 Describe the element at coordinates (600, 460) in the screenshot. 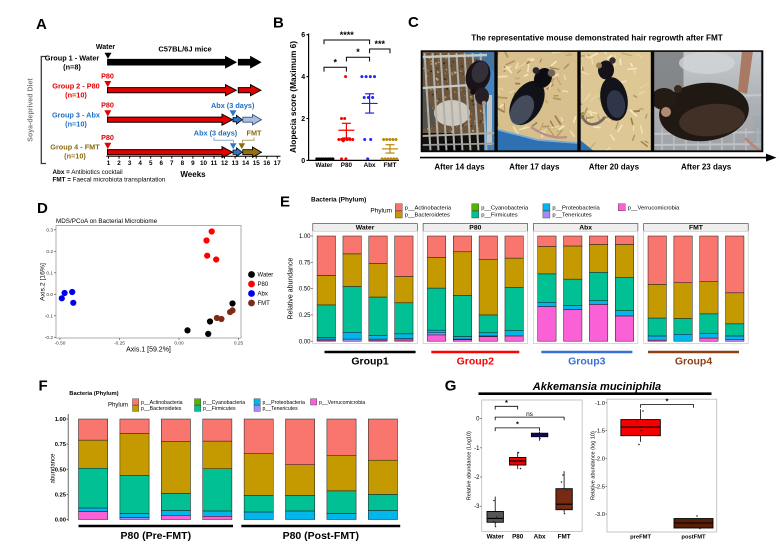

I see `svg-text: -2.0` at that location.